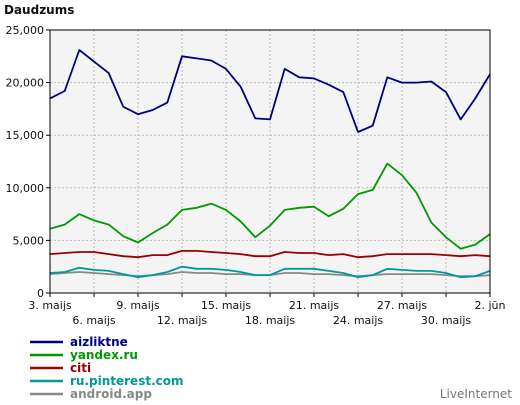 This screenshot has height=405, width=520. What do you see at coordinates (50, 305) in the screenshot?
I see `x-tick-label: 3. maijs` at bounding box center [50, 305].